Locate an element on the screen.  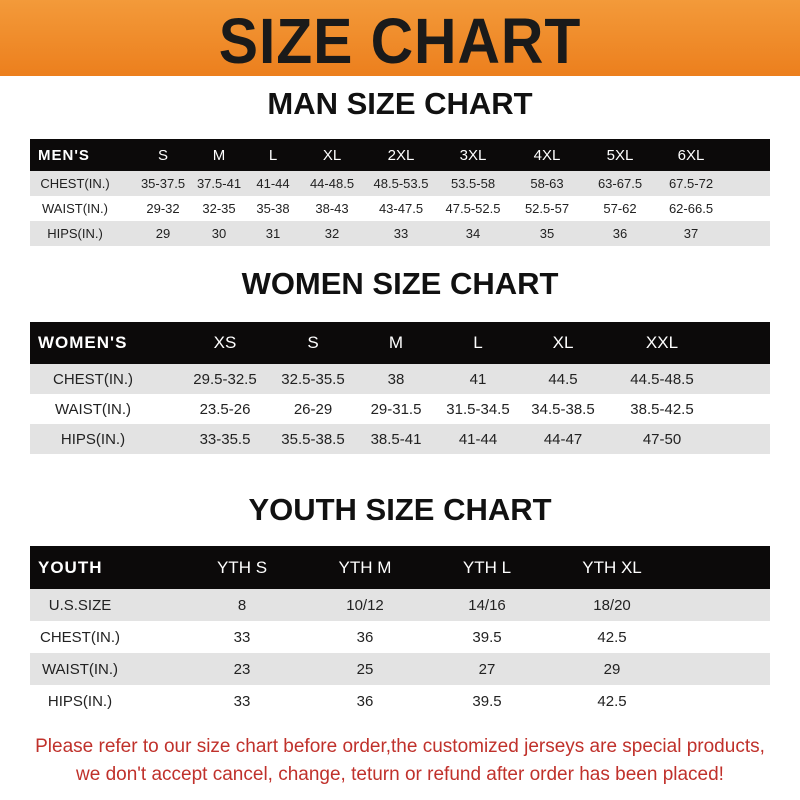
table-cell: 62-66.5 is located at coordinates (691, 208).